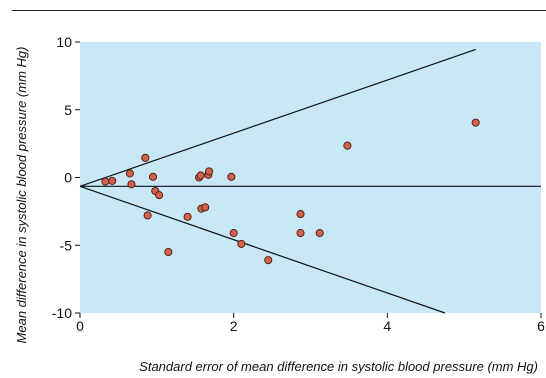 The height and width of the screenshot is (378, 546). Describe the element at coordinates (80, 326) in the screenshot. I see `x-tick-label: 0` at that location.